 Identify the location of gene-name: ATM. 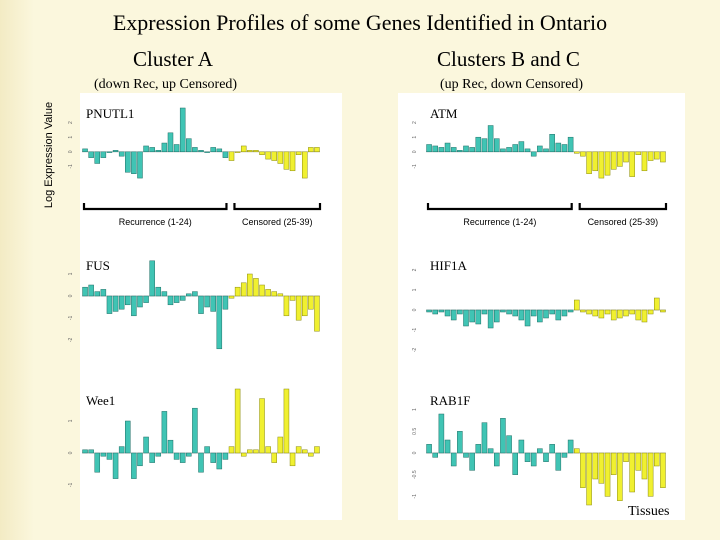
(444, 113).